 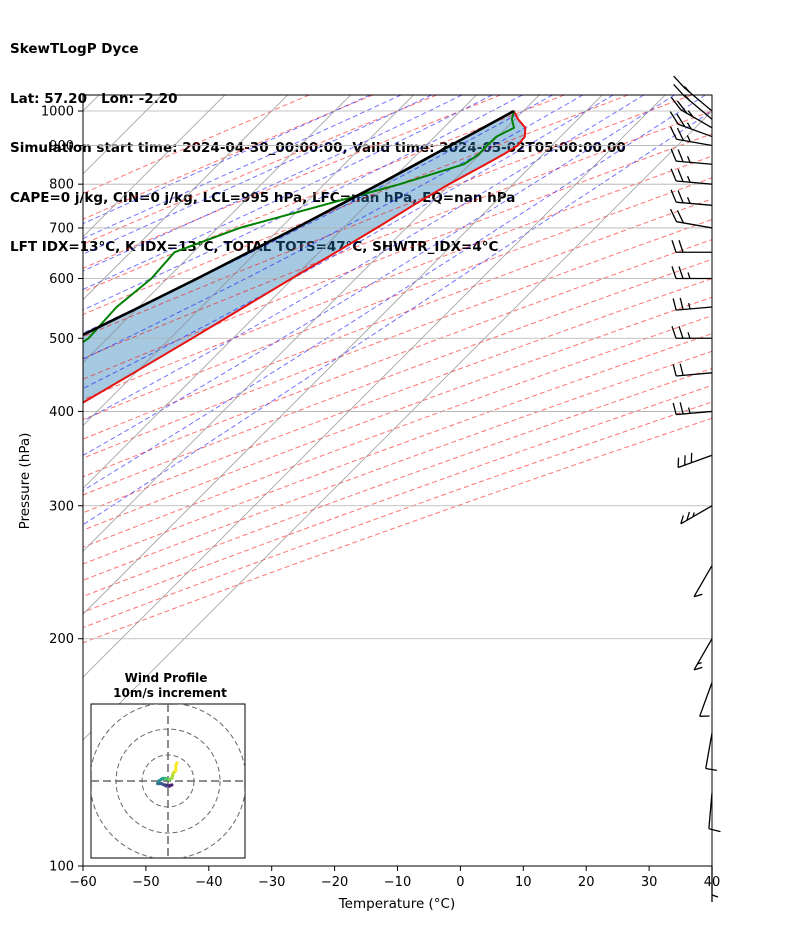 I want to click on x-tick-label: 0, so click(x=460, y=882).